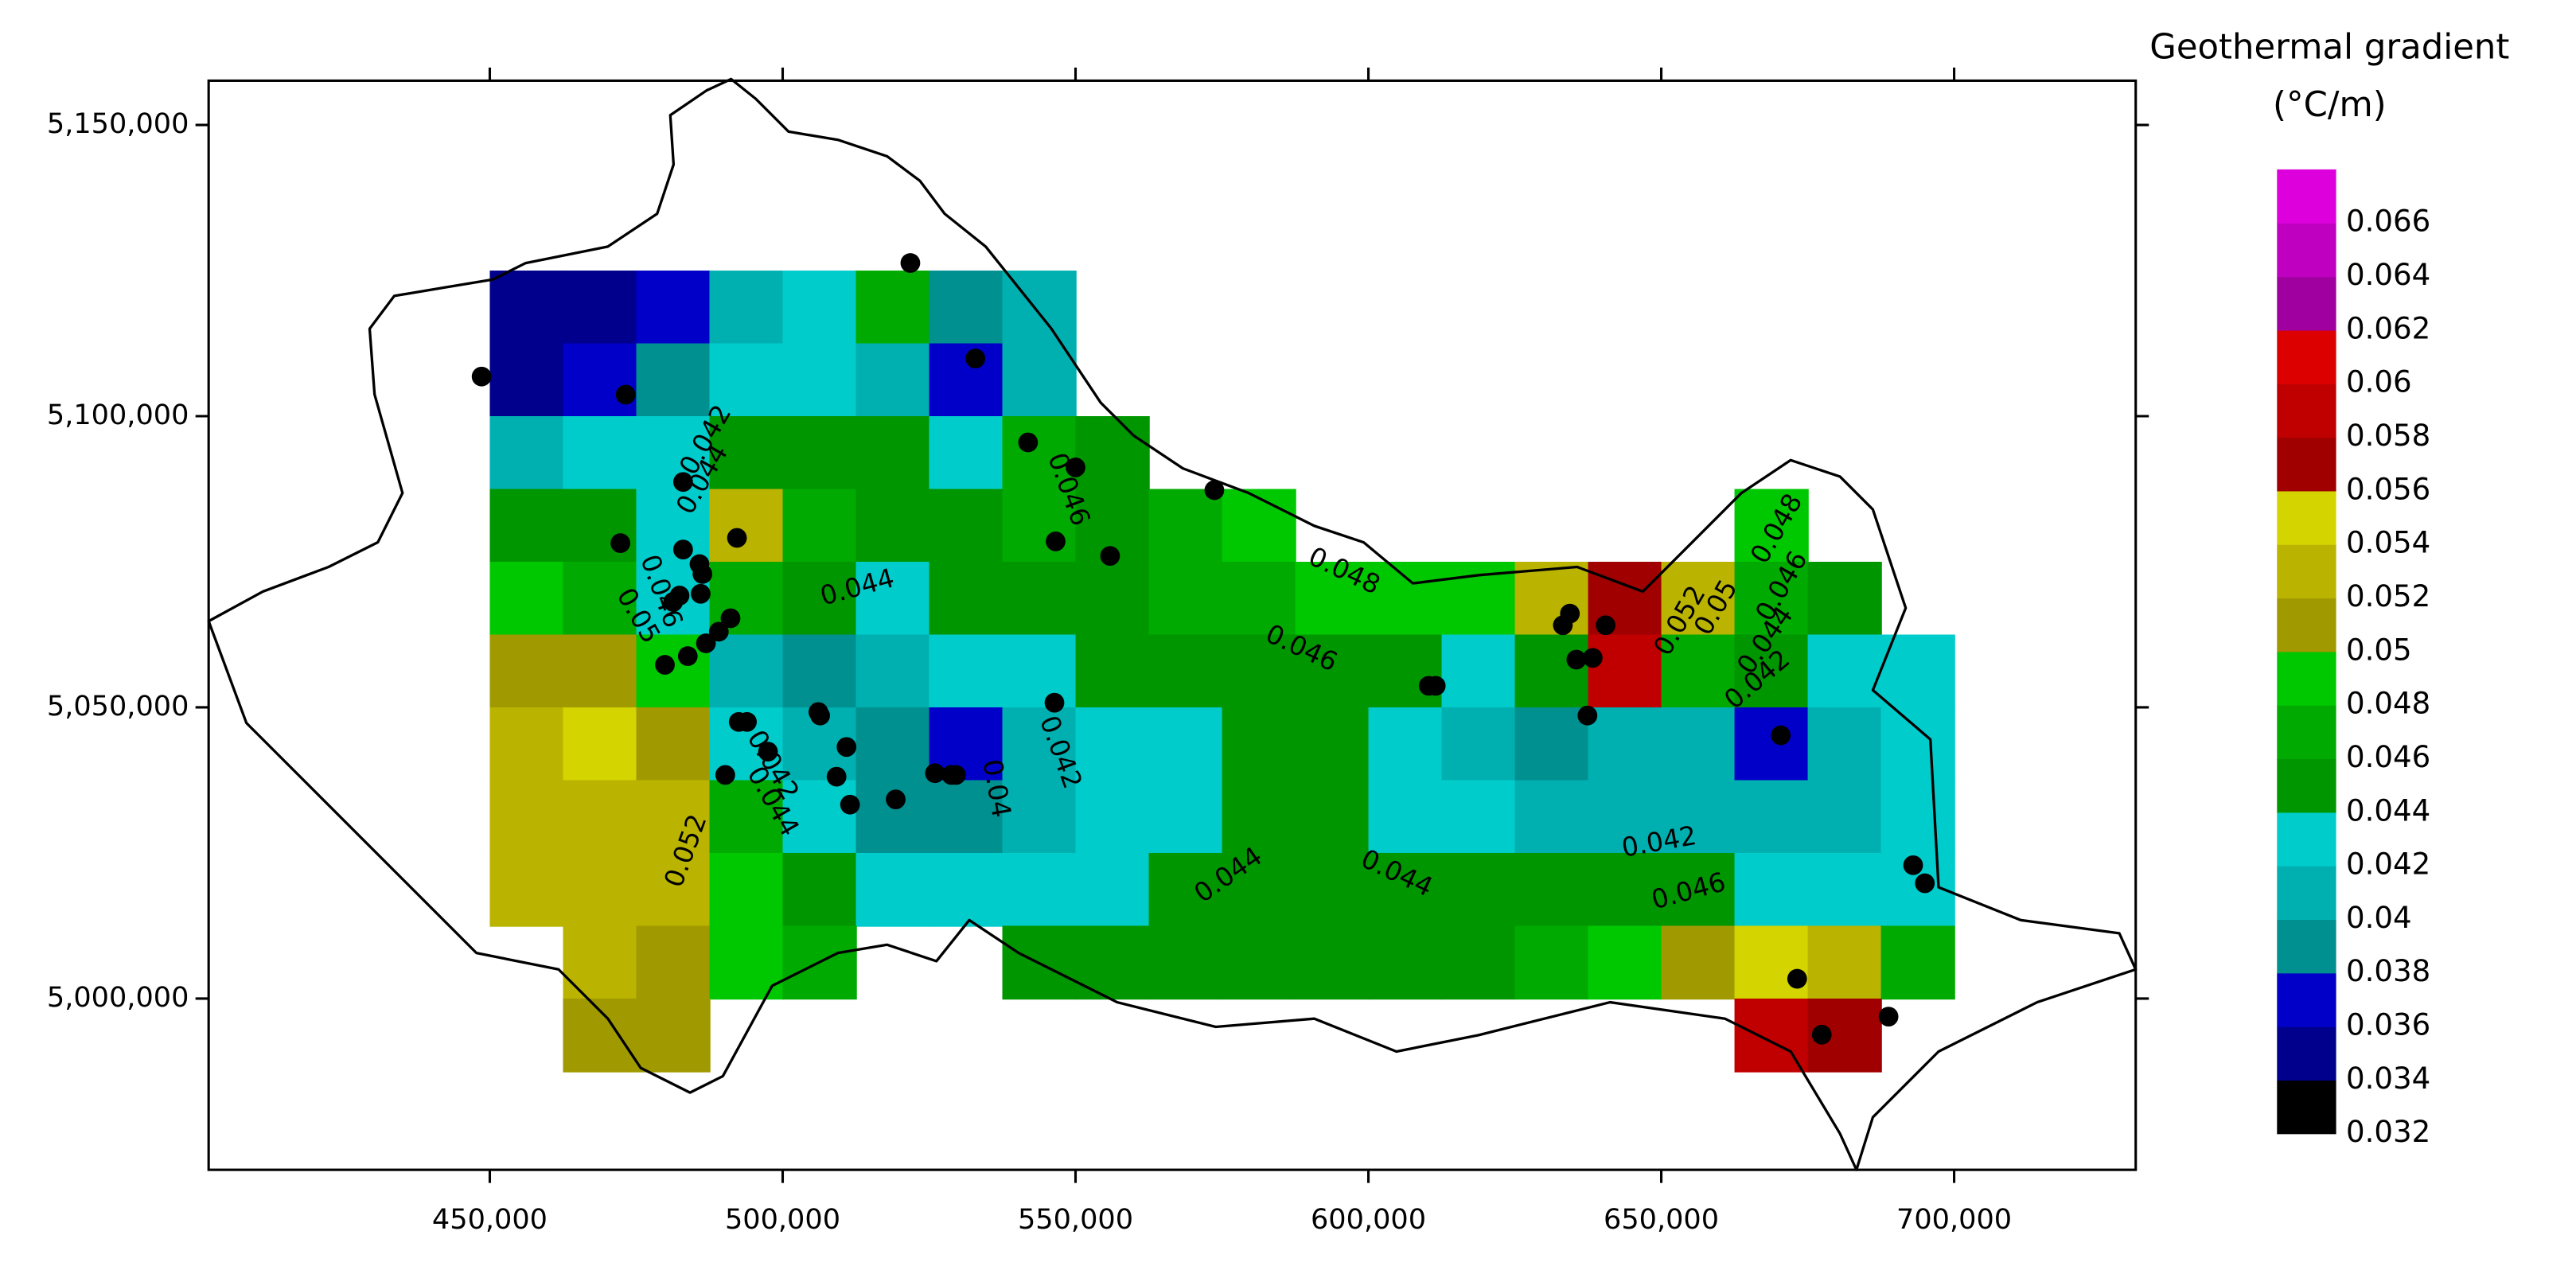  I want to click on x-tick-label: 450,000, so click(490, 1219).